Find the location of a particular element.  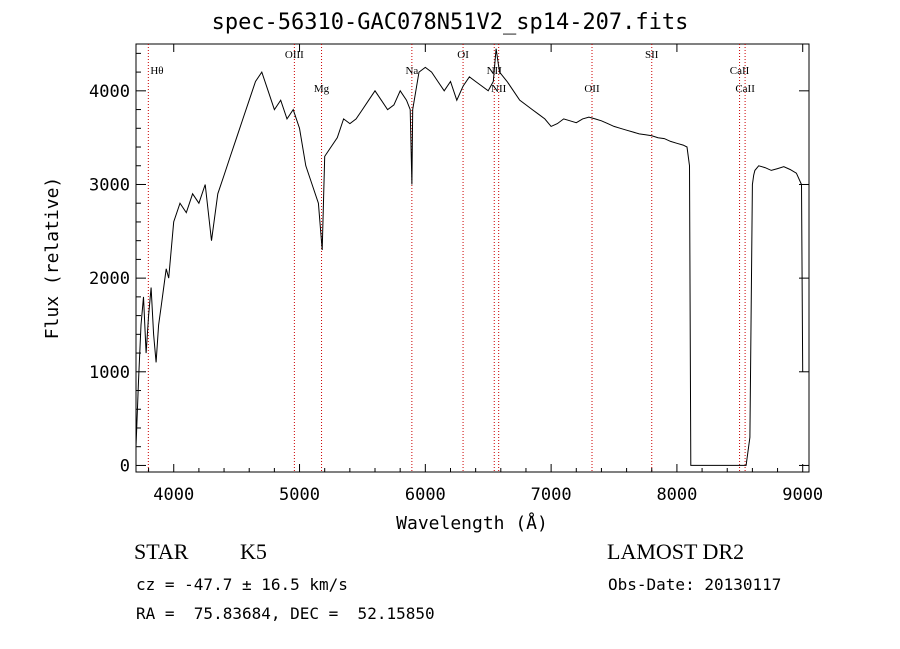

marker-label: OIII is located at coordinates (294, 55).